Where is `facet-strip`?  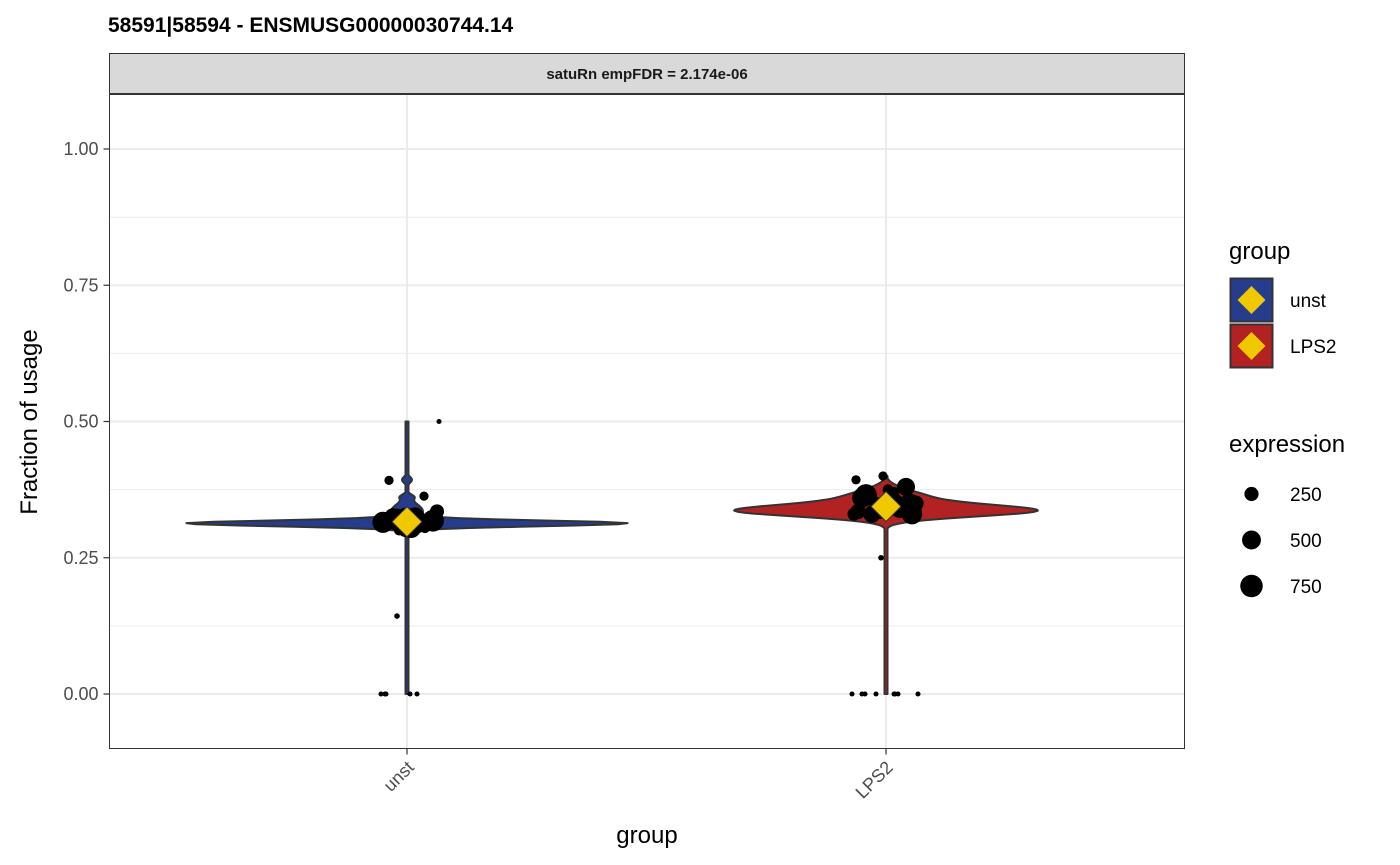
facet-strip is located at coordinates (647, 73).